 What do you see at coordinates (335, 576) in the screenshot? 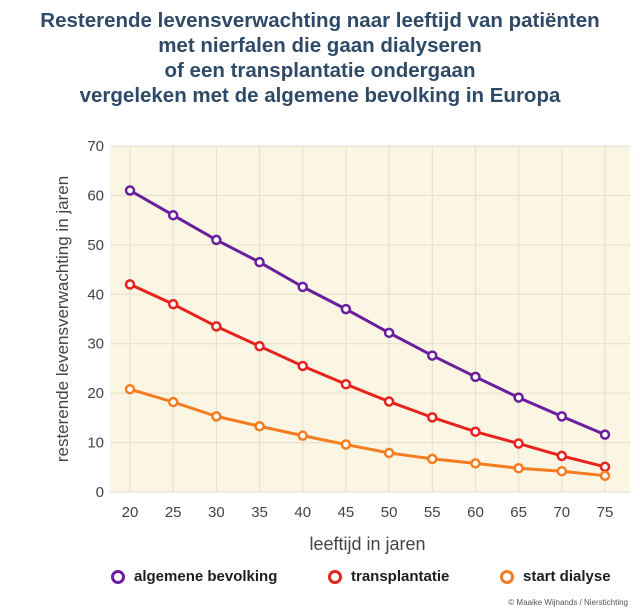
I see `legend-marker-transplantatie` at bounding box center [335, 576].